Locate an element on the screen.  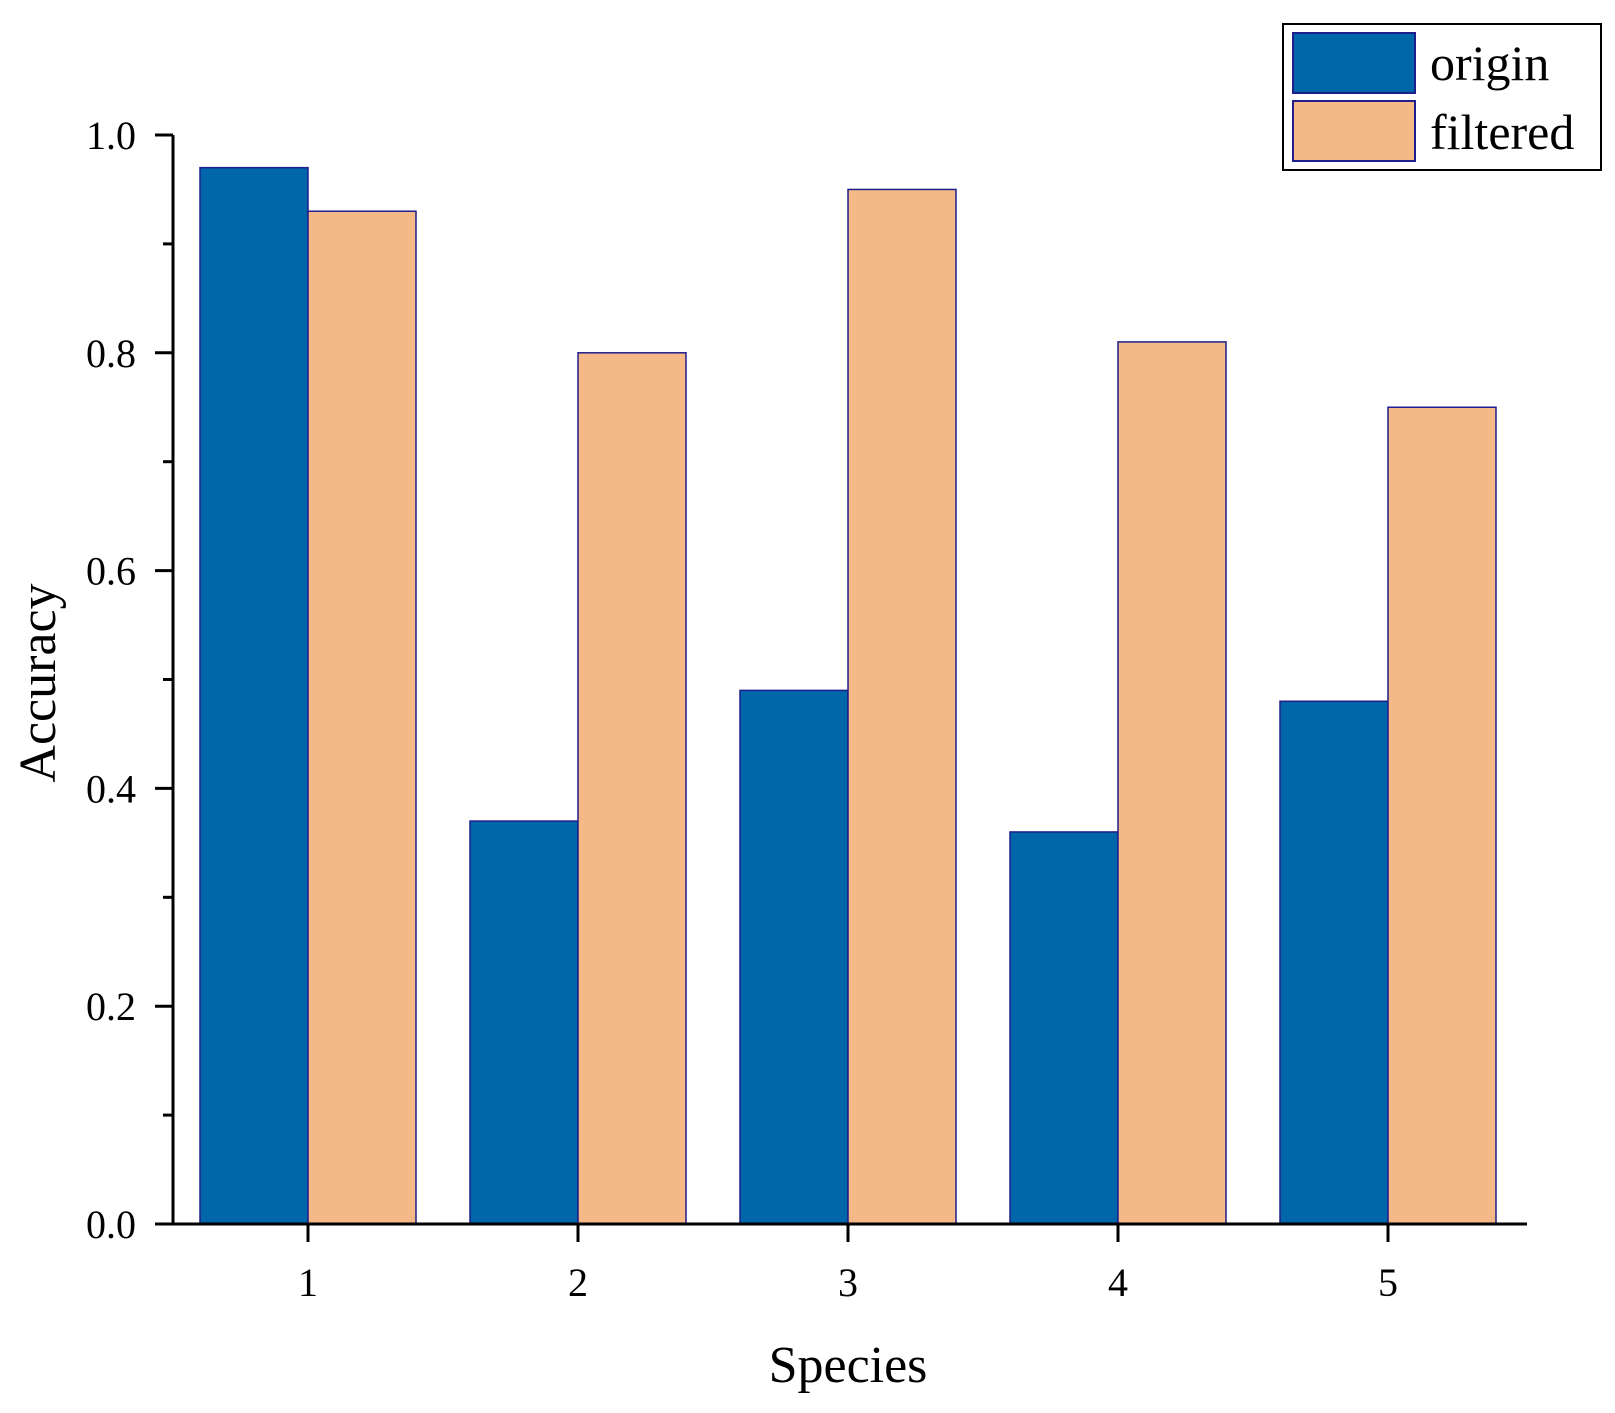
y-tick-label-0.6: 0.6 is located at coordinates (111, 571).